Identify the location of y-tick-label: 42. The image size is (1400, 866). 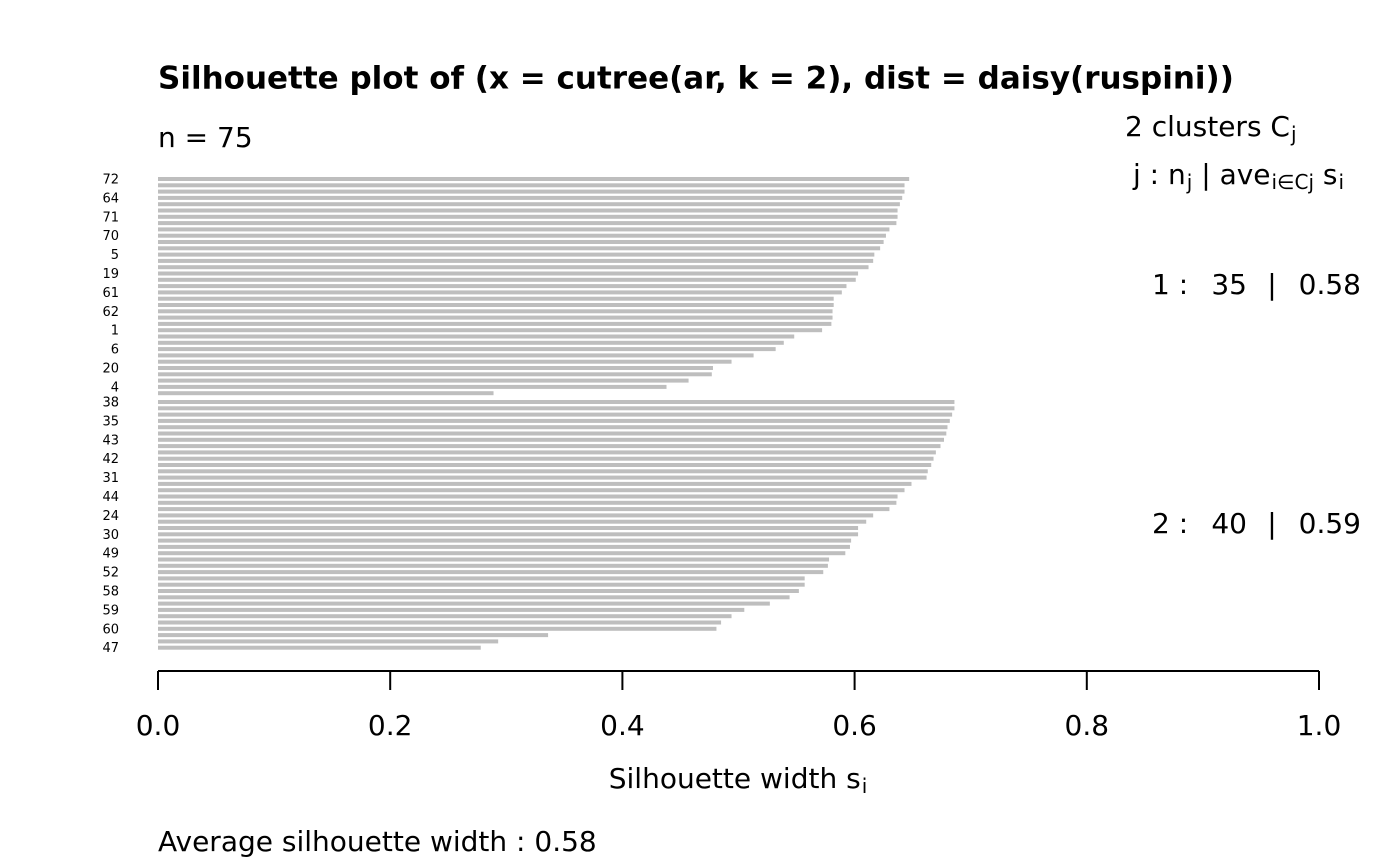
(110, 459).